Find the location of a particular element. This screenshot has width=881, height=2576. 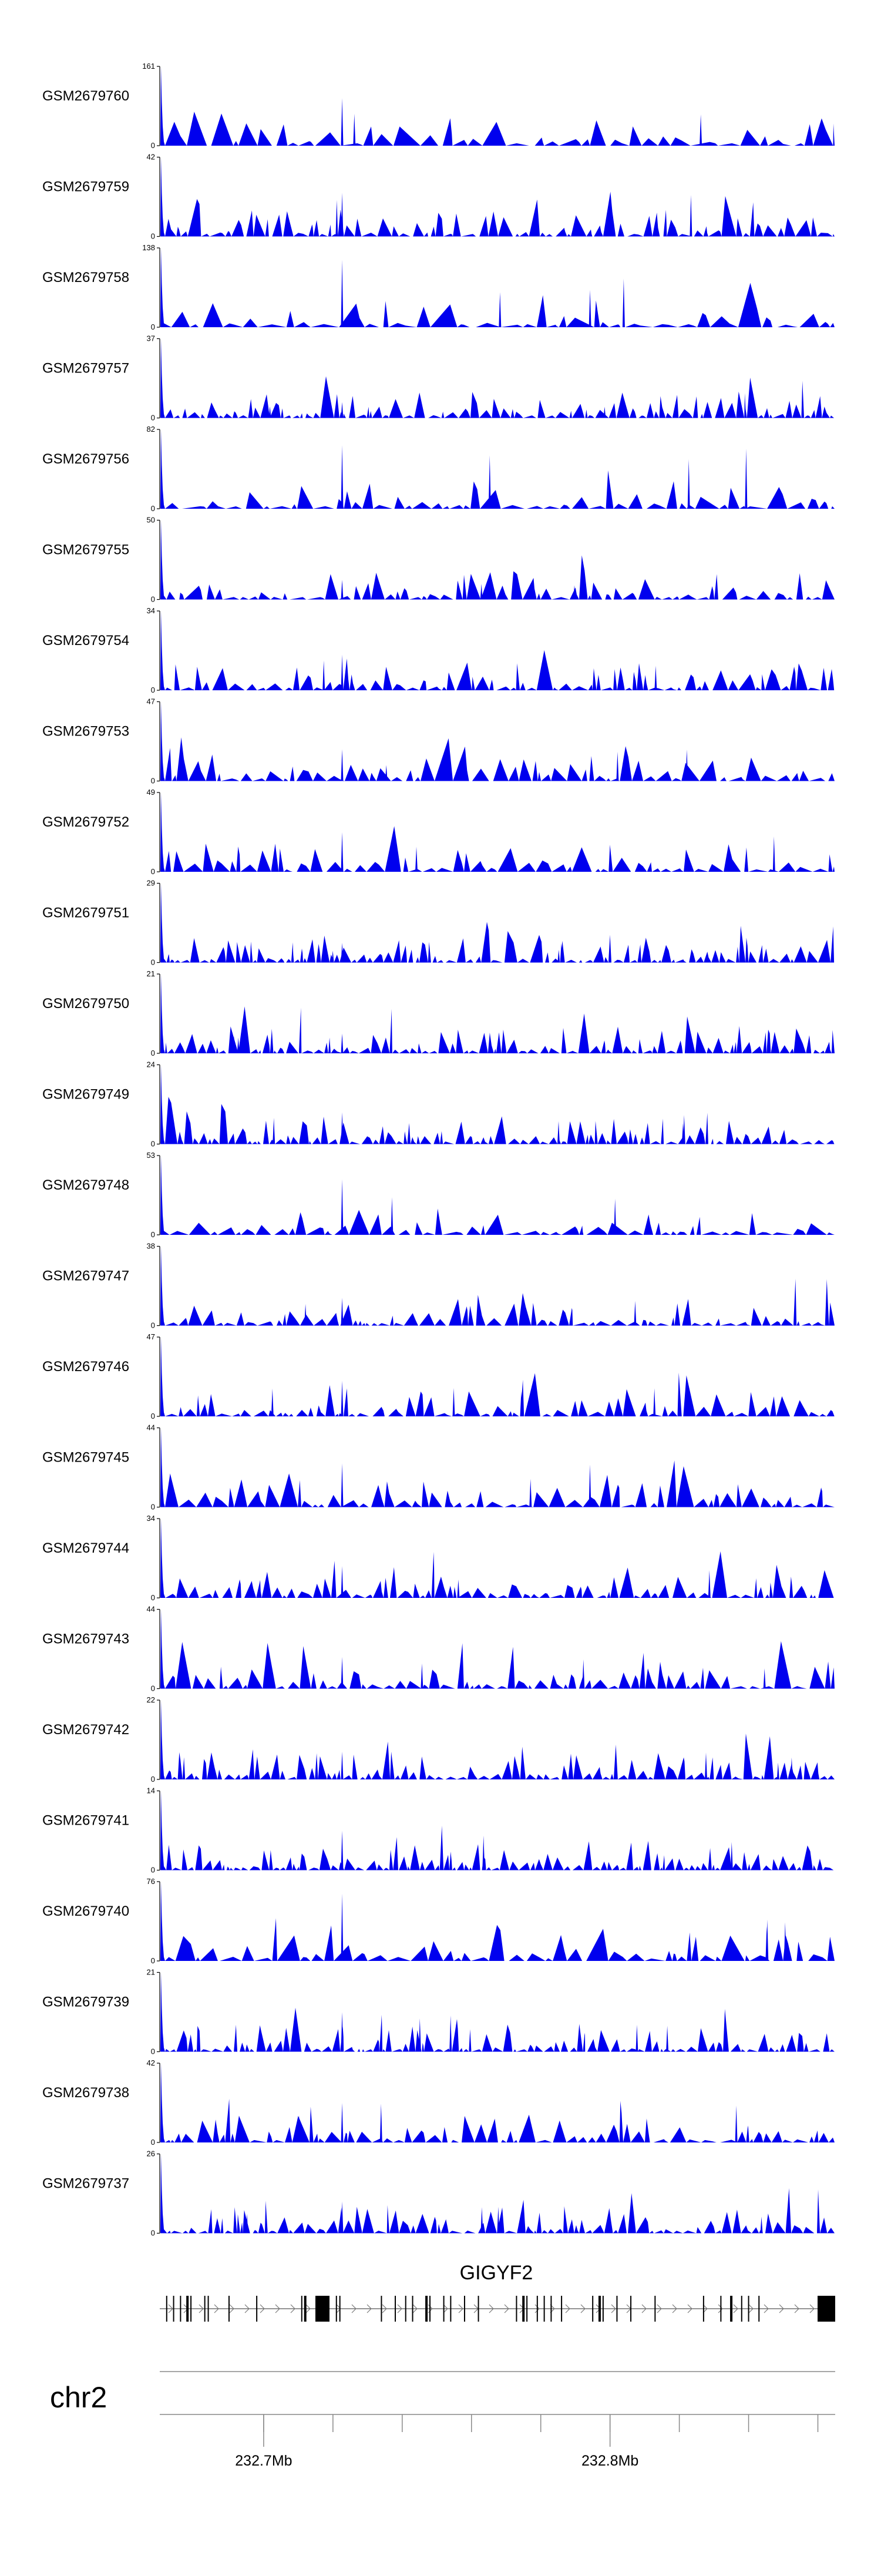

gene-exon-block is located at coordinates (827, 2309).